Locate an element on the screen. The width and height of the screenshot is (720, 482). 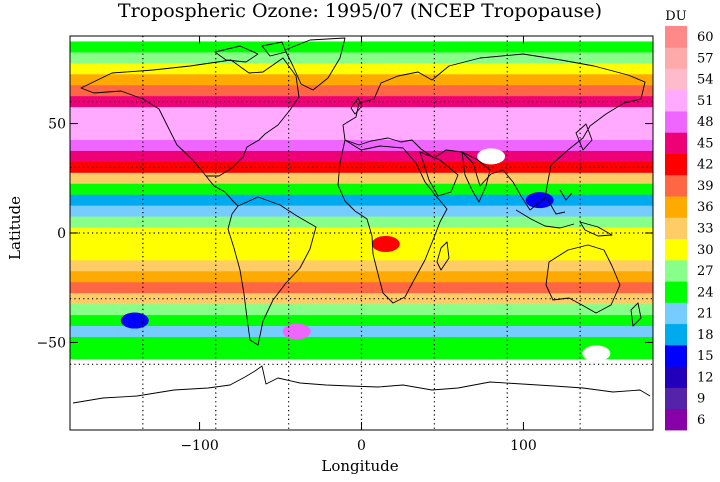
coastline-arabia is located at coordinates (439, 174).